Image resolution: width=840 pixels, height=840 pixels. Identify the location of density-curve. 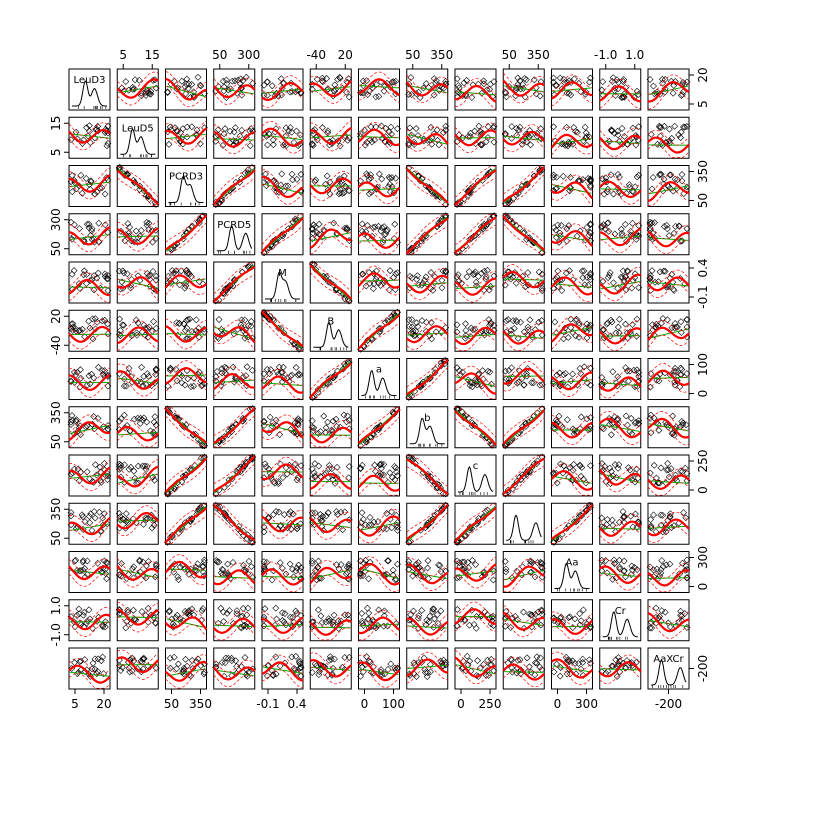
(331, 334).